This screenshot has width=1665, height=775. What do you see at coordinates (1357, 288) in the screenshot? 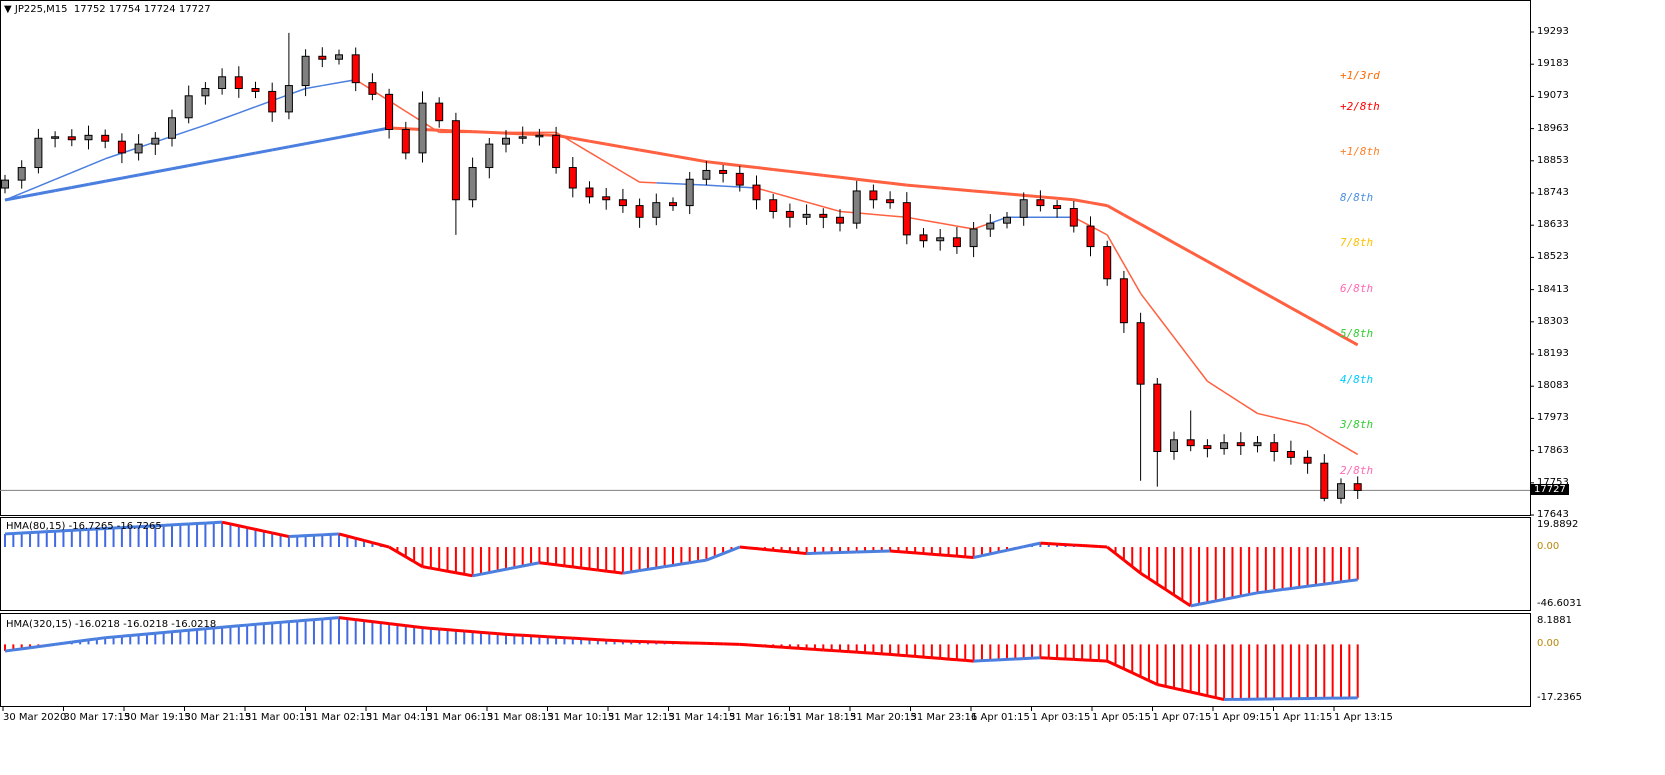
I see `murrey-level-label: 6/8th` at bounding box center [1357, 288].